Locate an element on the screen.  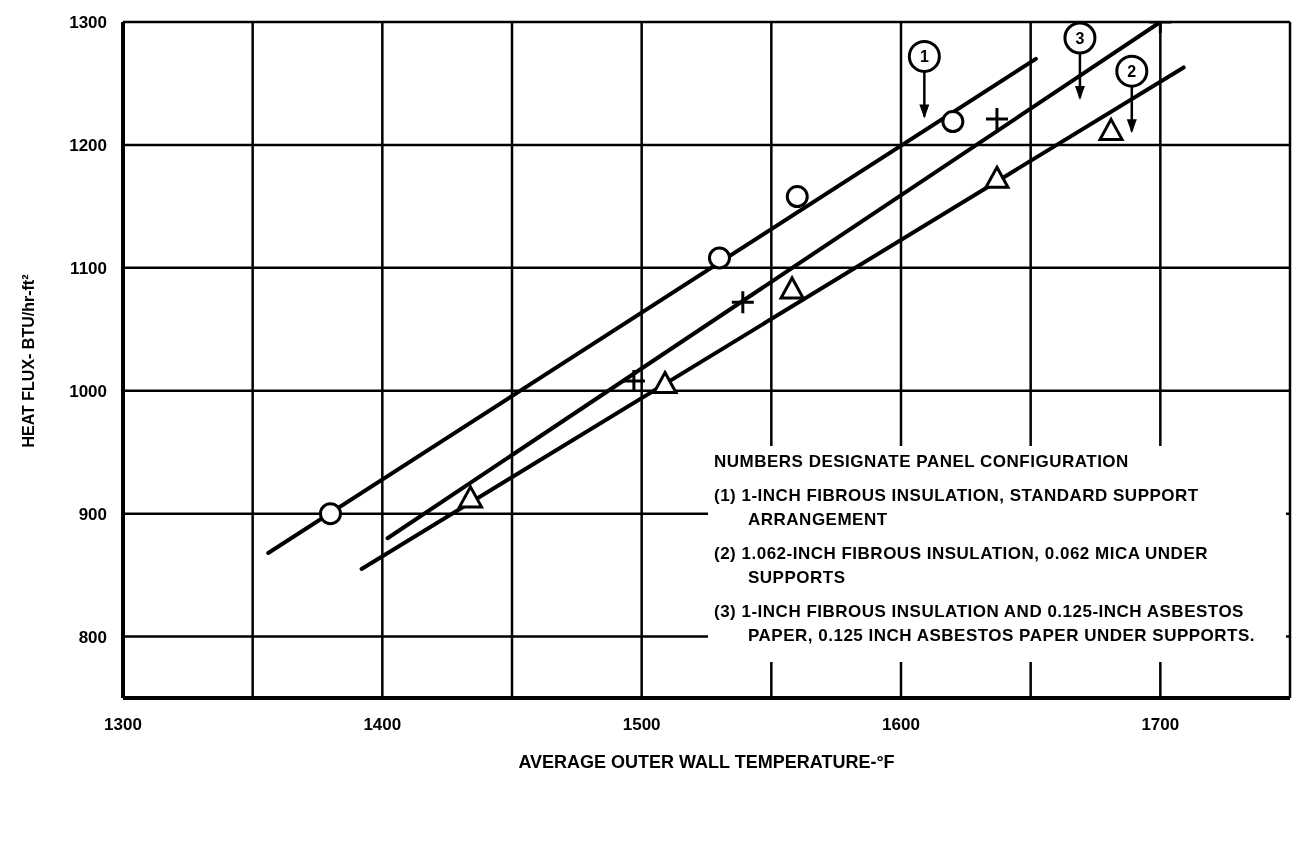
x-axis-title: AVERAGE OUTER WALL TEMPERATURE-°F is located at coordinates (706, 762).